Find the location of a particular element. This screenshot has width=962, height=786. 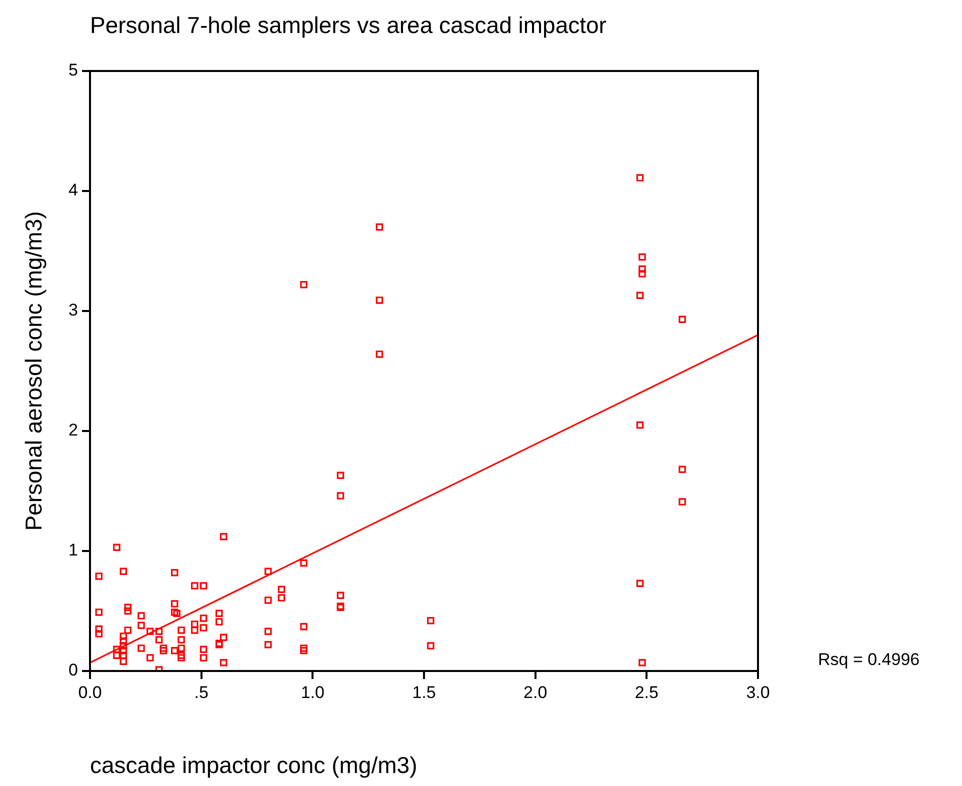

y-tick-label: 3 is located at coordinates (73, 310).